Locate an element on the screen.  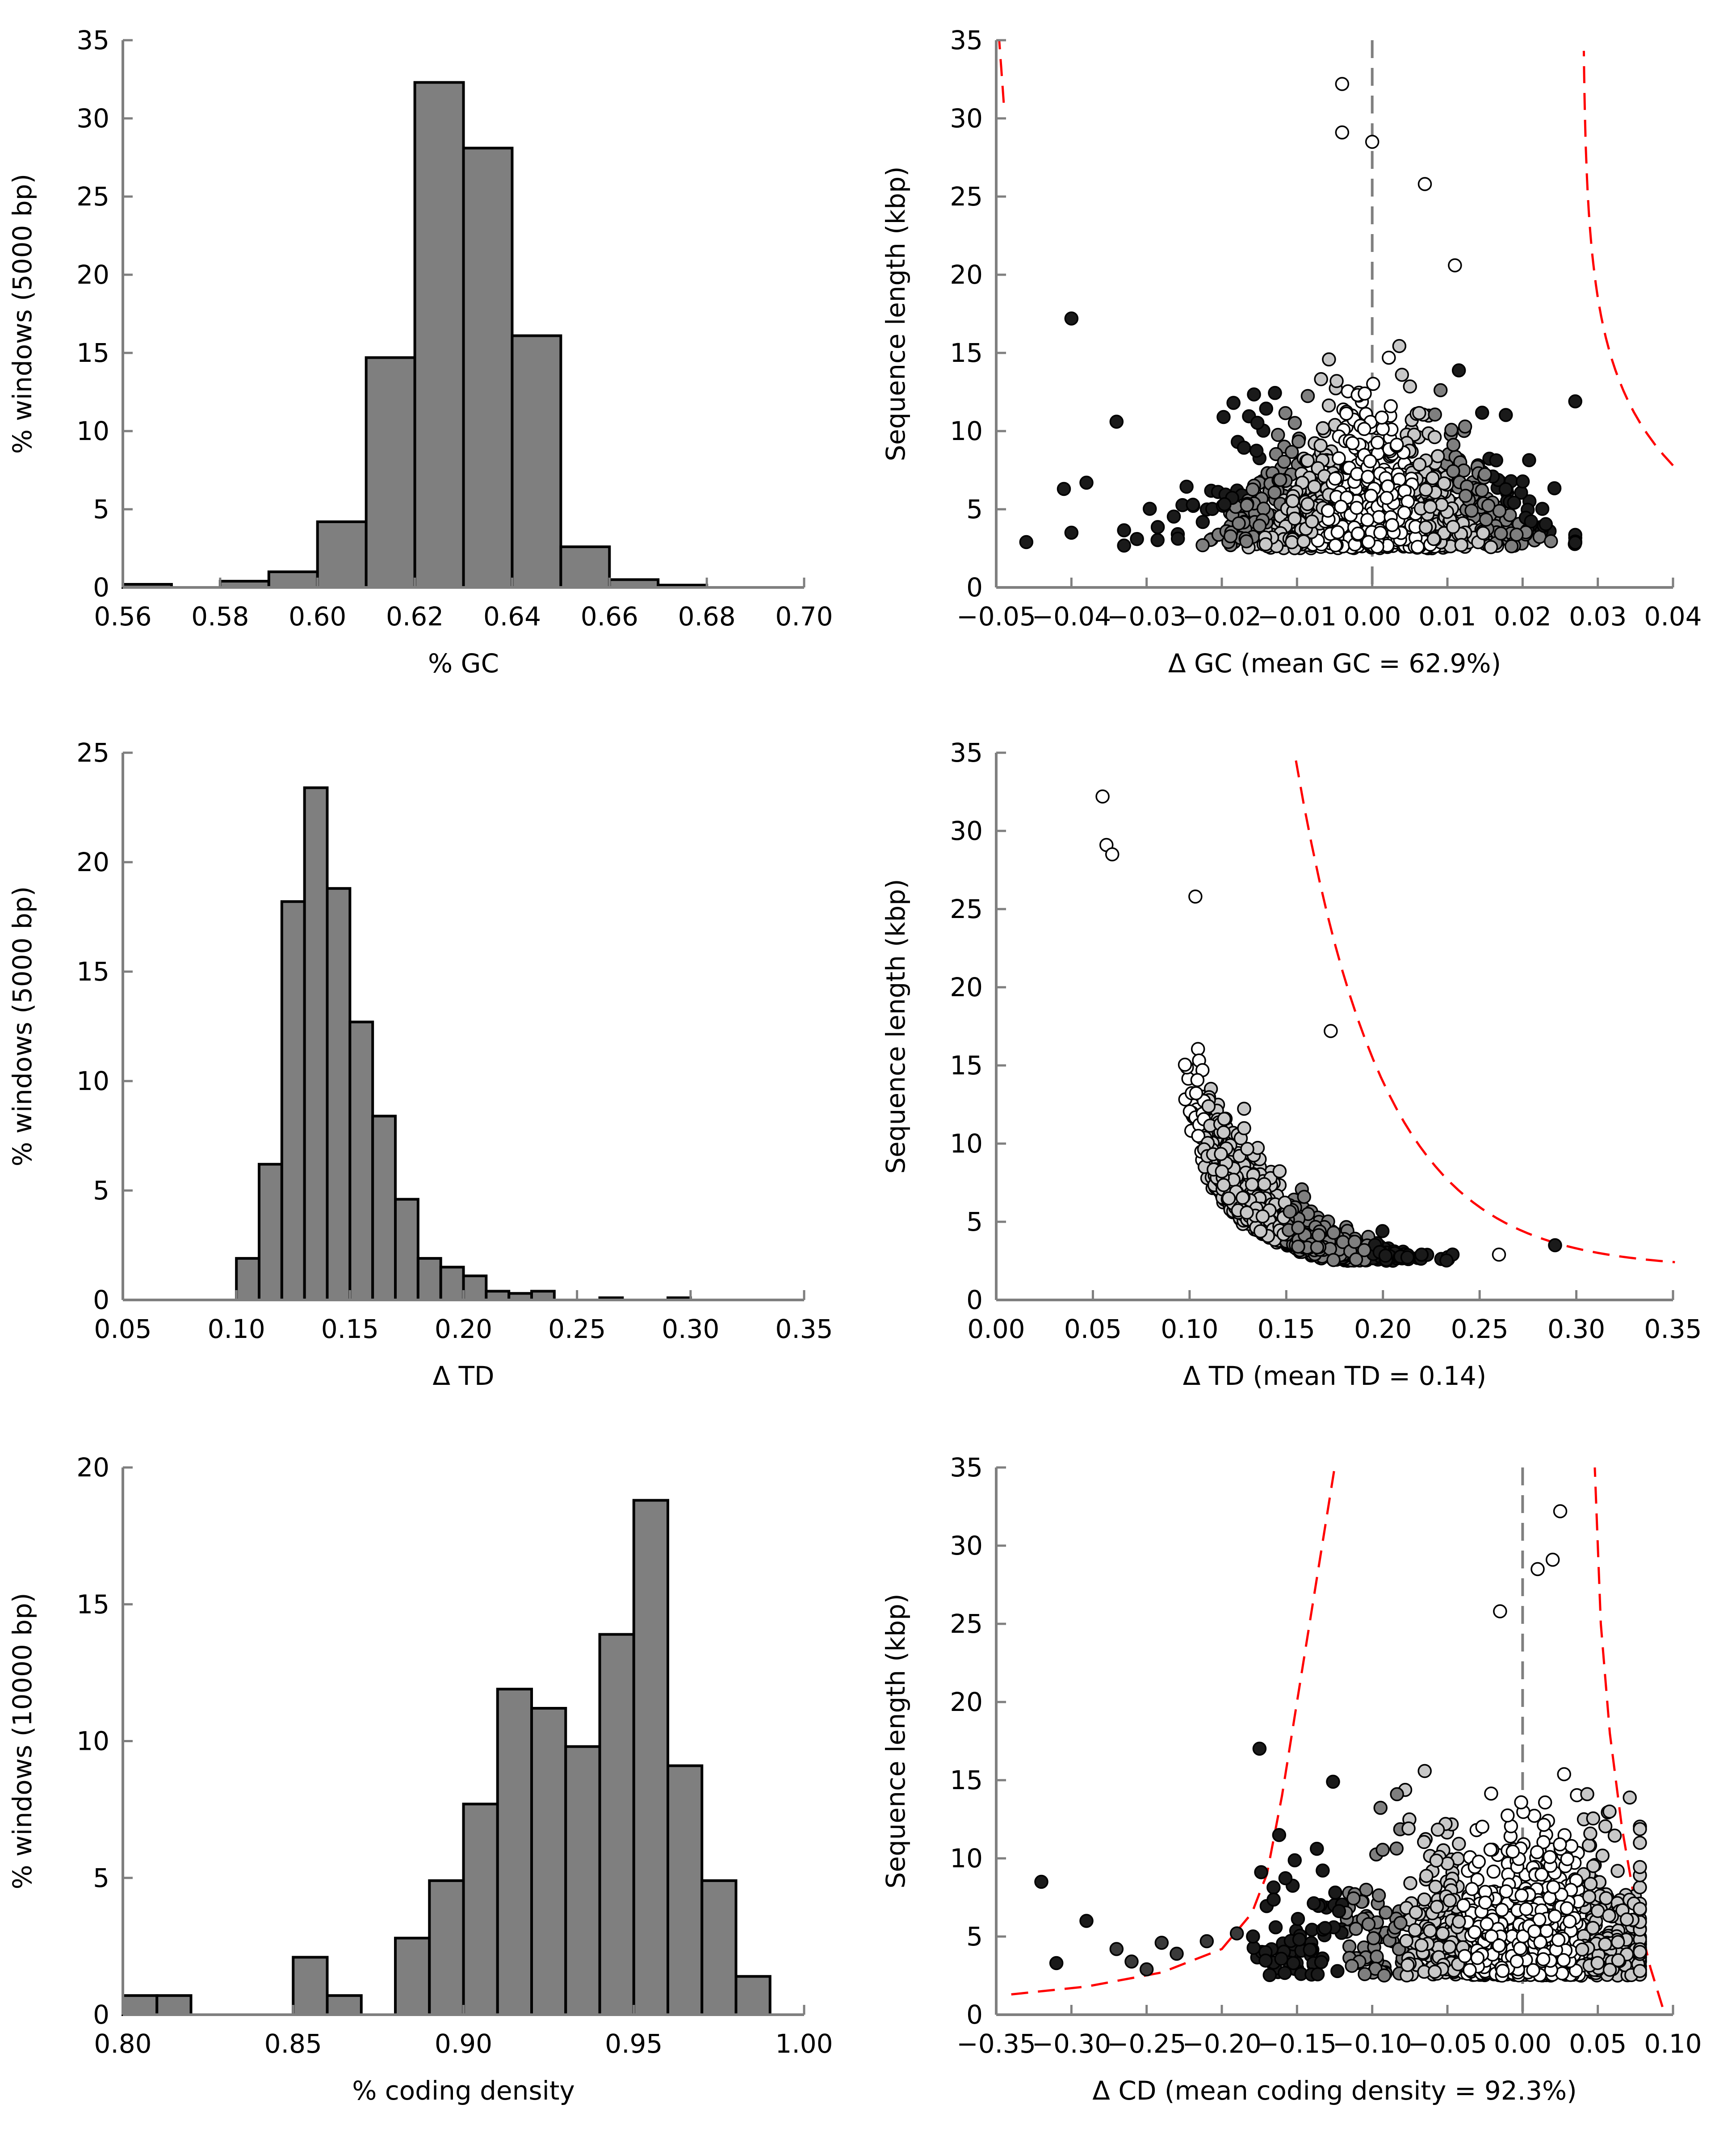
x-tick-label: 0.10 is located at coordinates (1673, 2044).